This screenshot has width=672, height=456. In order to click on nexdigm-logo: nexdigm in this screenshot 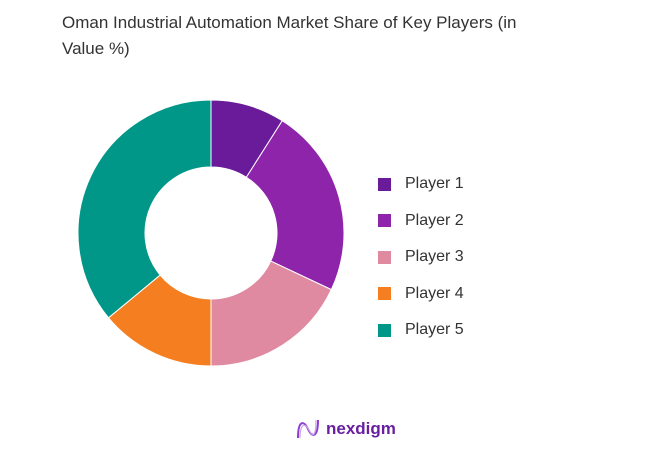, I will do `click(346, 429)`.